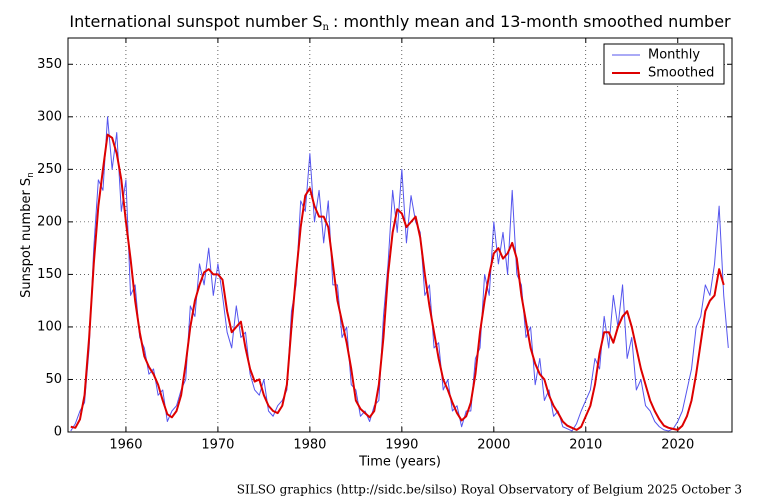 The width and height of the screenshot is (760, 498). Describe the element at coordinates (53, 379) in the screenshot. I see `y-tick-label: 50` at that location.